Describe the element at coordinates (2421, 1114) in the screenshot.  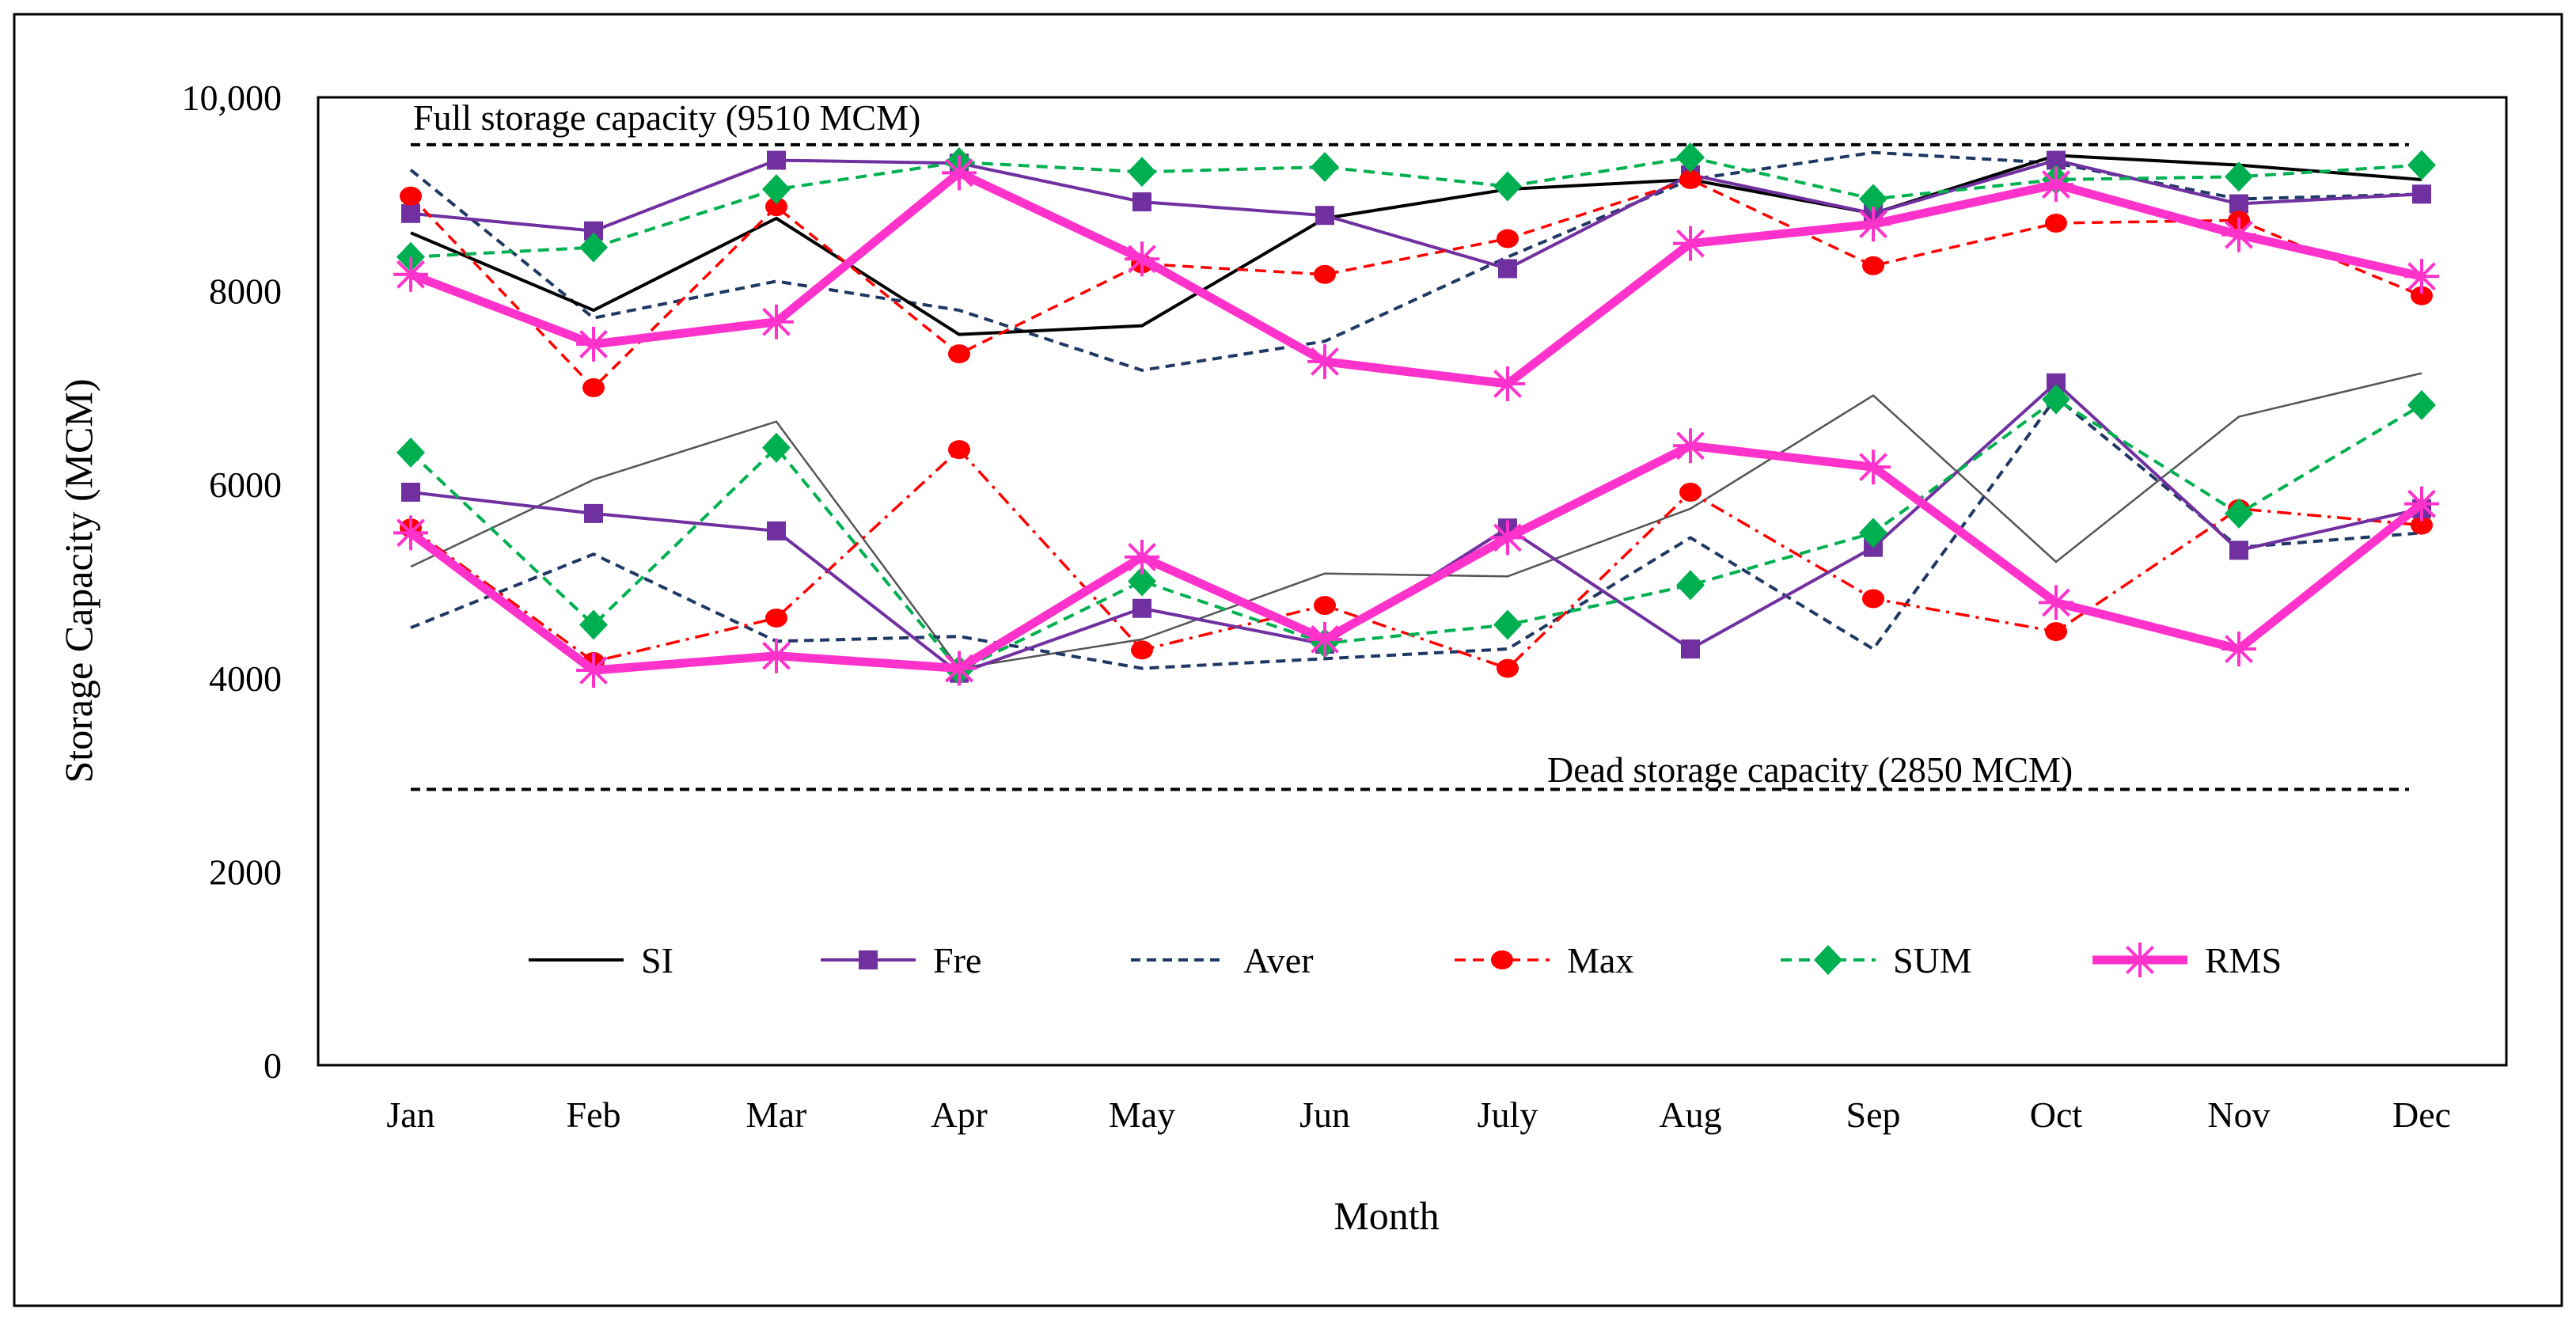
I see `x-tick-label: Dec` at that location.